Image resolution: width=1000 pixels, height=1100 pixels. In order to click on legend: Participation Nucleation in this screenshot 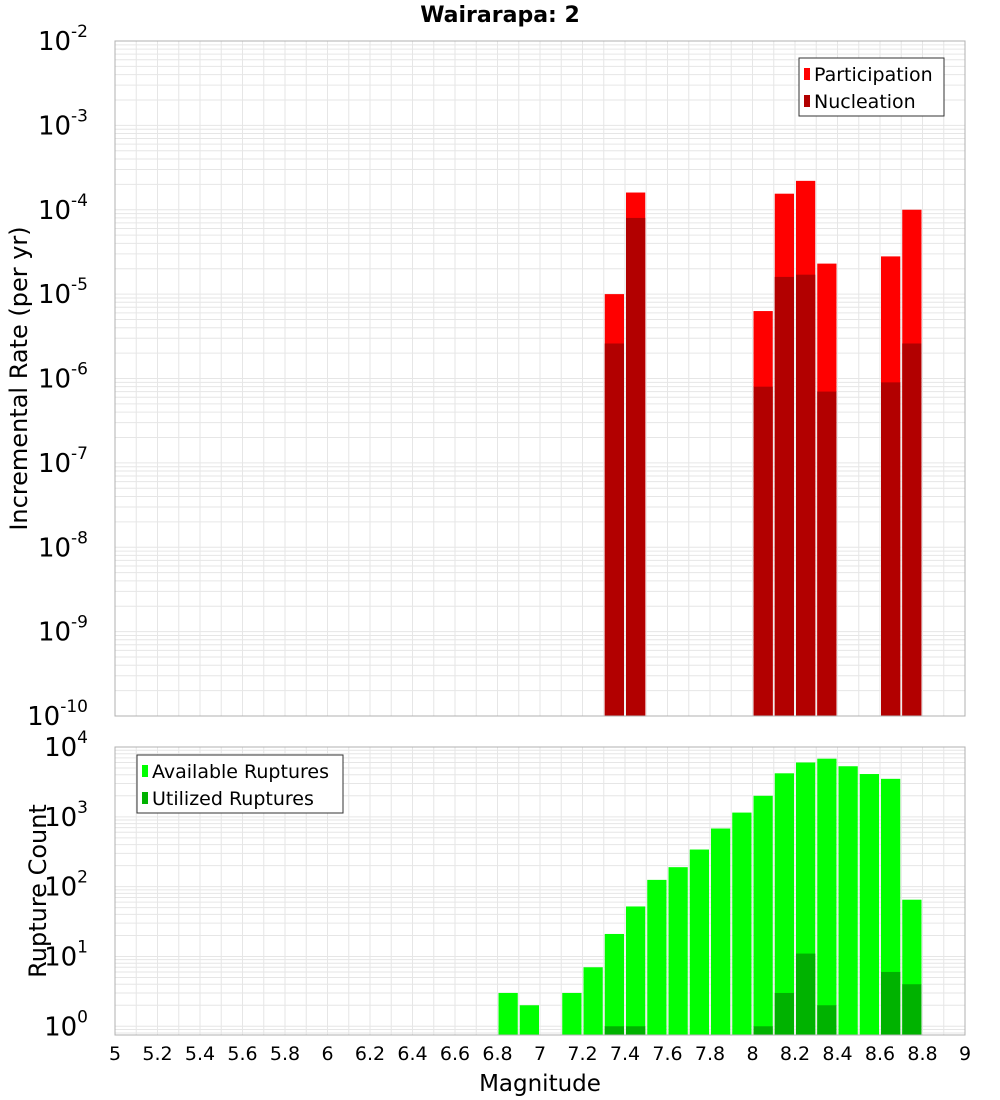, I will do `click(871, 87)`.